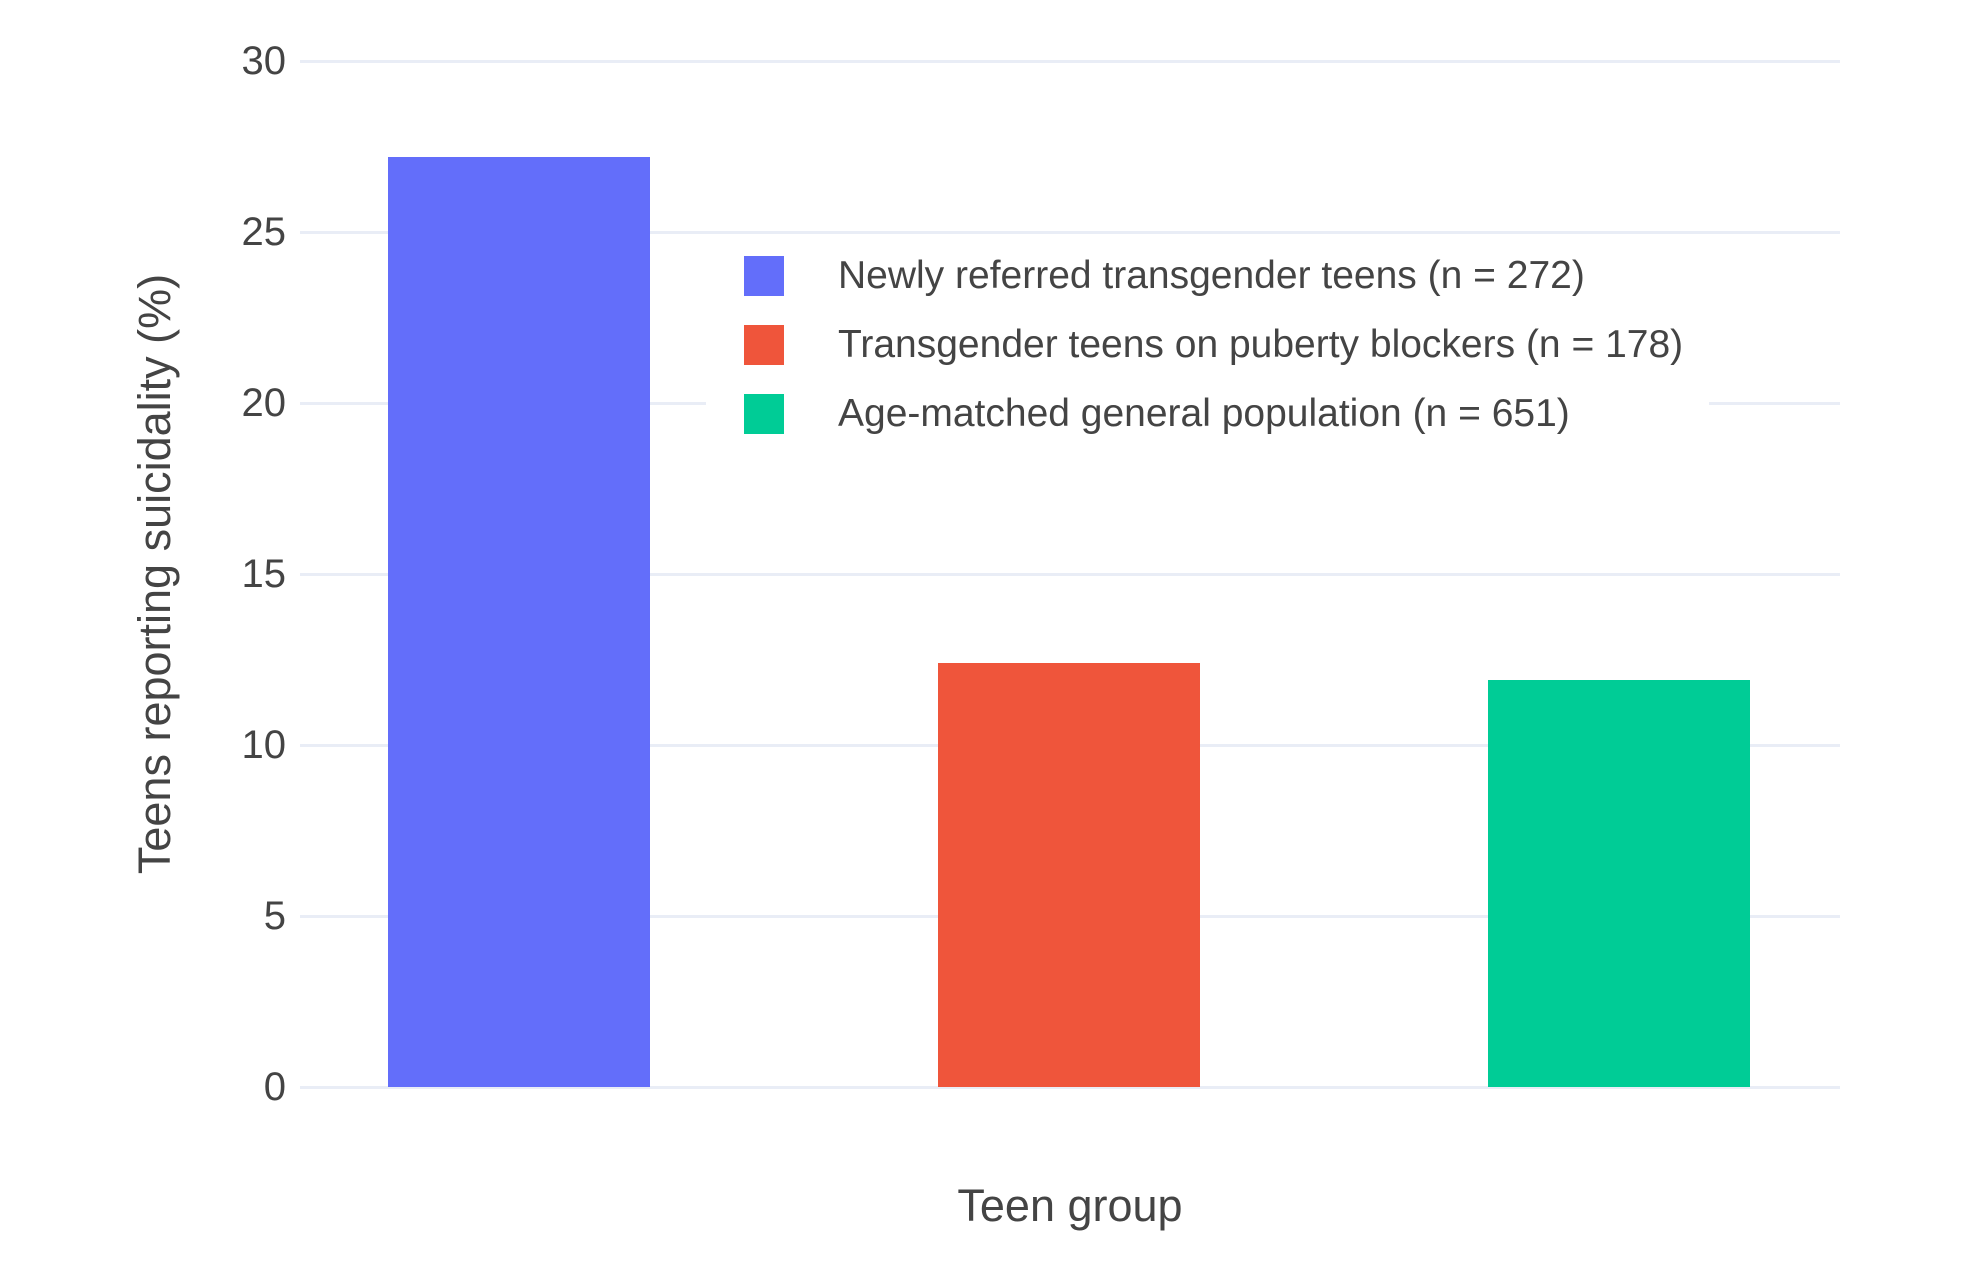 The width and height of the screenshot is (1987, 1269). Describe the element at coordinates (264, 745) in the screenshot. I see `y-tick-label-10: 10` at that location.